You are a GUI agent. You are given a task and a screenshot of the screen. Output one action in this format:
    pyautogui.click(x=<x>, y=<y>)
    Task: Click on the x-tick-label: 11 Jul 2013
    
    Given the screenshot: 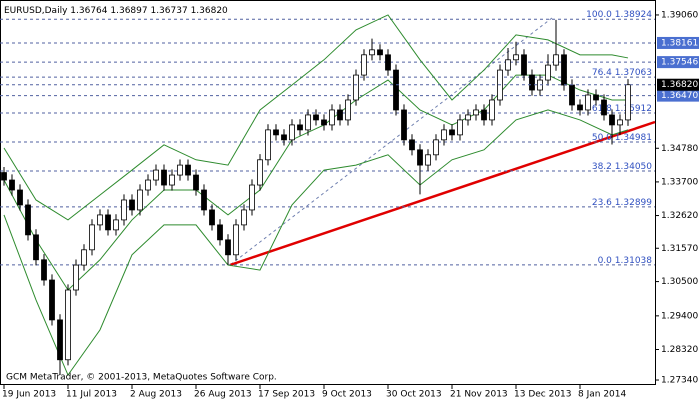 What is the action you would take?
    pyautogui.click(x=91, y=395)
    